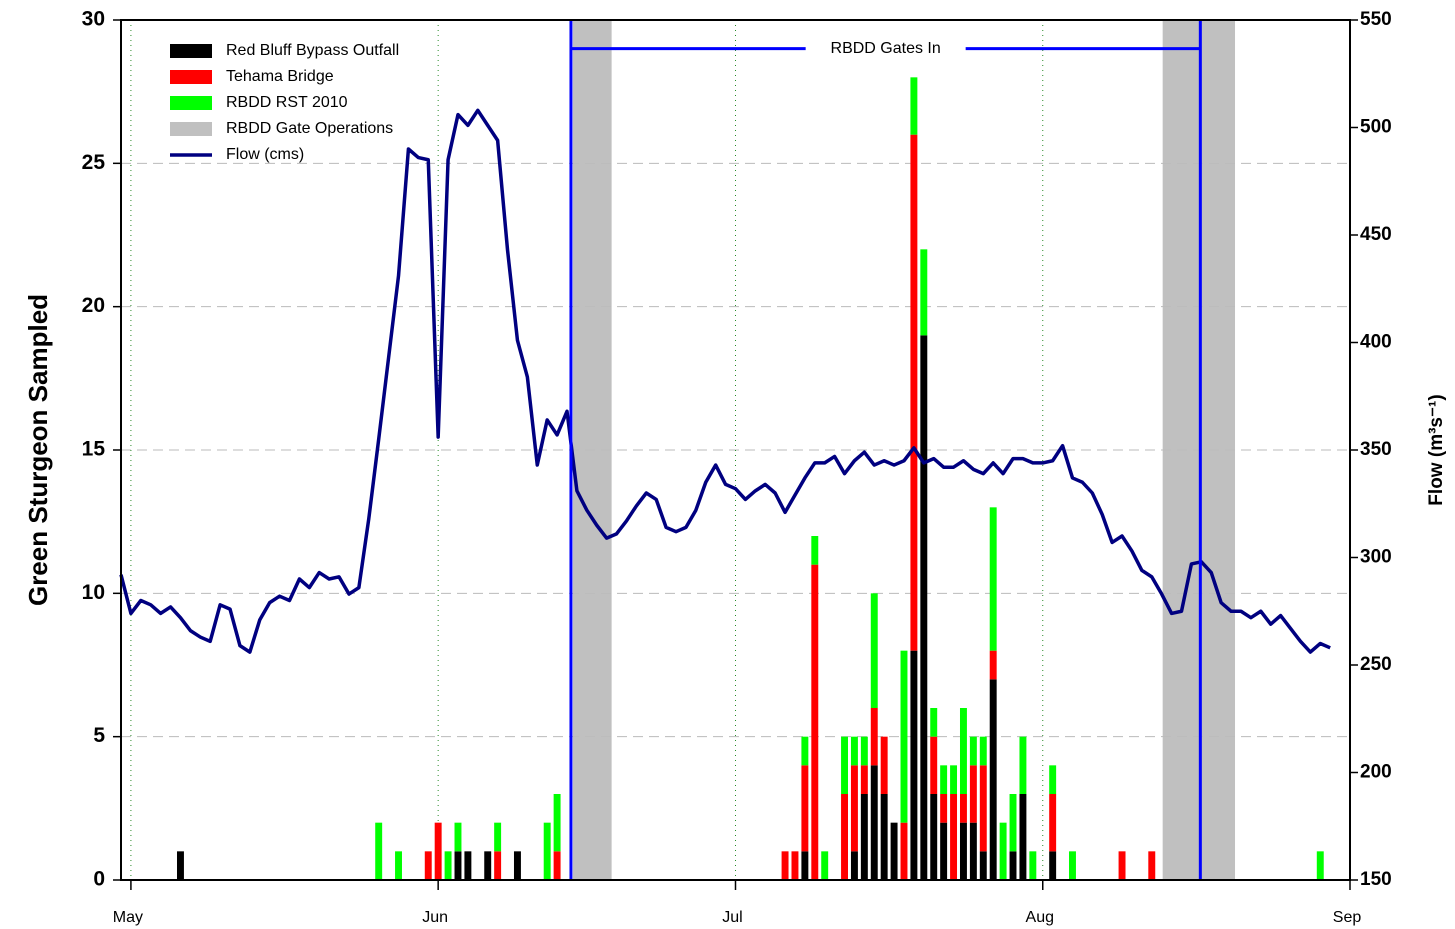  Describe the element at coordinates (99, 879) in the screenshot. I see `y-tick-label: 0` at that location.